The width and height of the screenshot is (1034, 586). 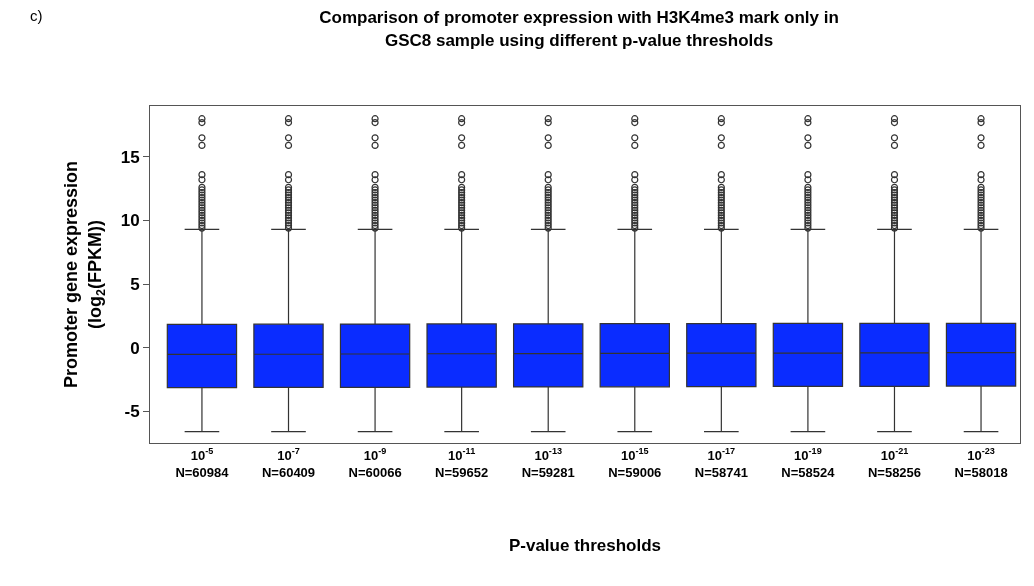 What do you see at coordinates (130, 221) in the screenshot?
I see `y-tick-label: 10` at bounding box center [130, 221].